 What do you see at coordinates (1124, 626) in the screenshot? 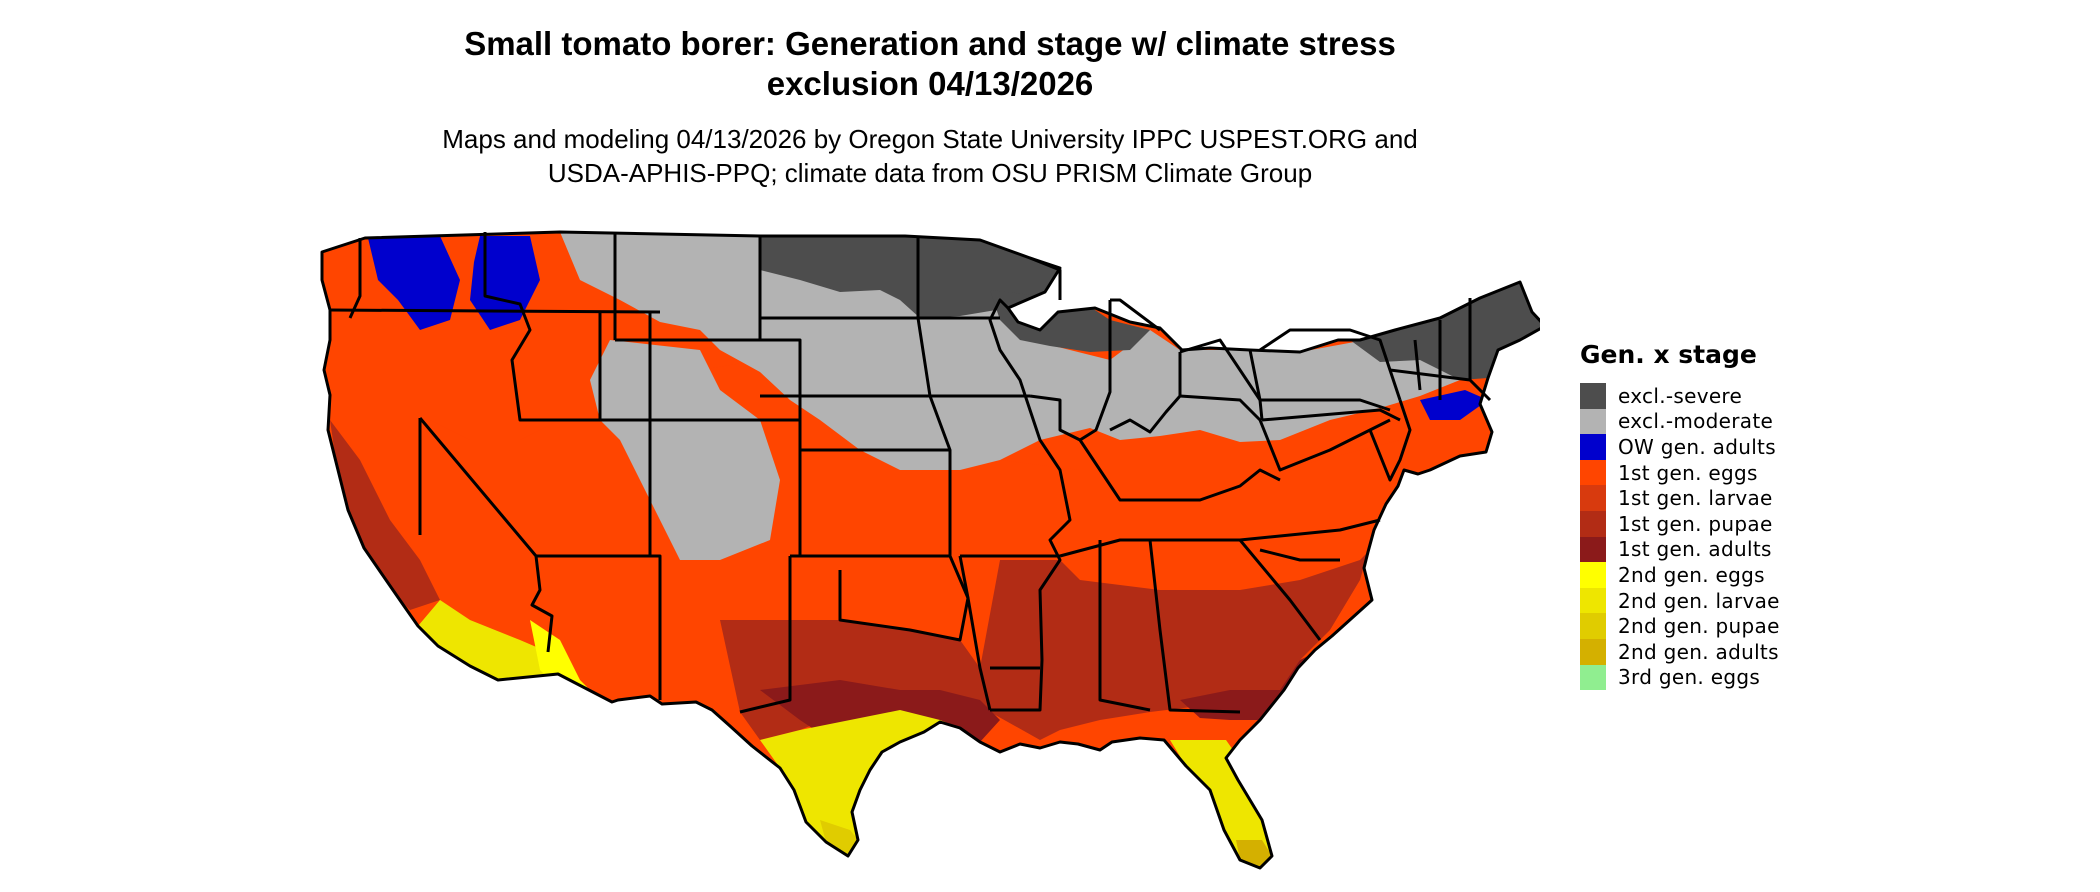
I see `border-ms-al` at bounding box center [1124, 626].